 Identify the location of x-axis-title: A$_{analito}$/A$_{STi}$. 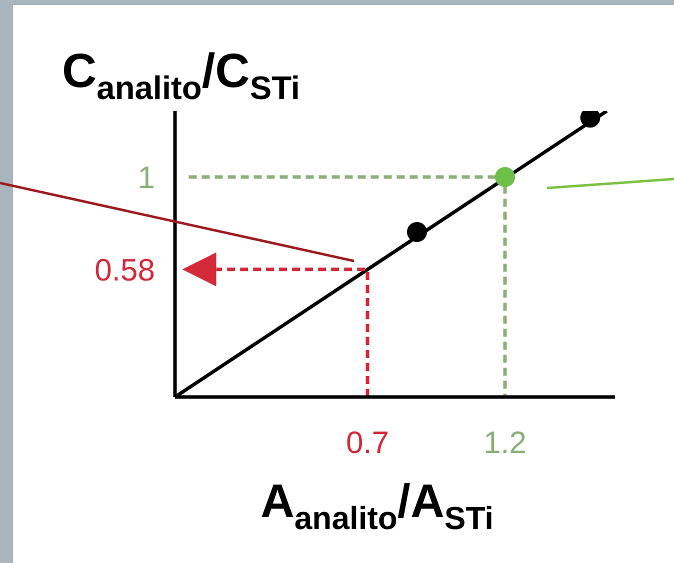
(377, 505).